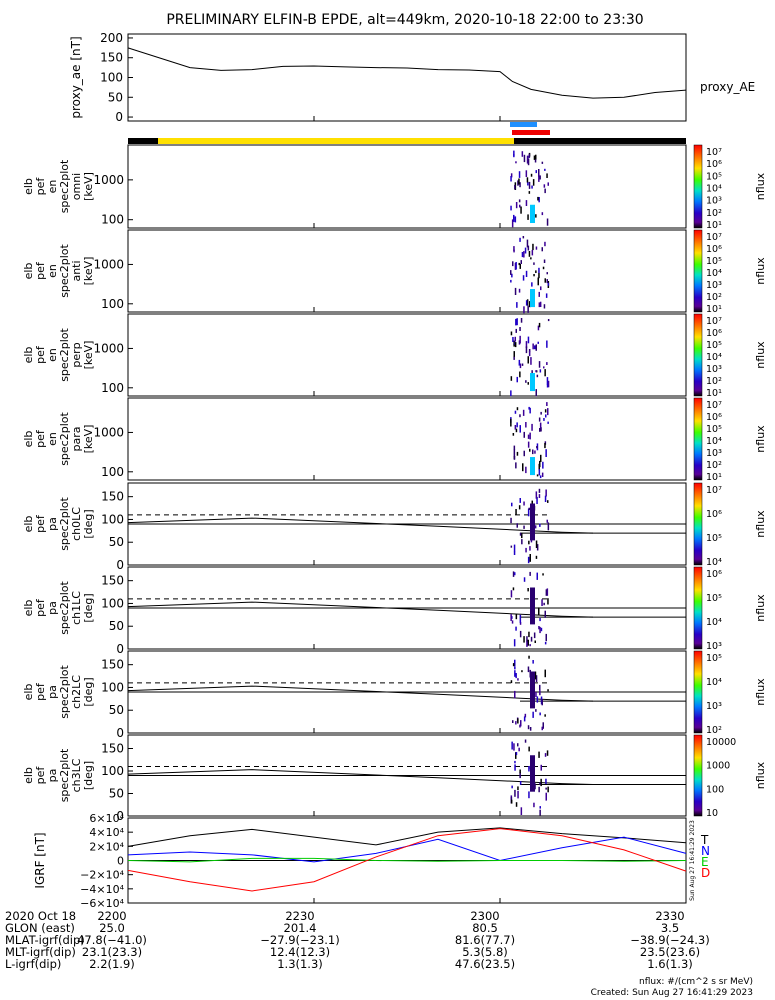 Image resolution: width=775 pixels, height=1000 pixels. I want to click on panel-4-core-flux, so click(532, 466).